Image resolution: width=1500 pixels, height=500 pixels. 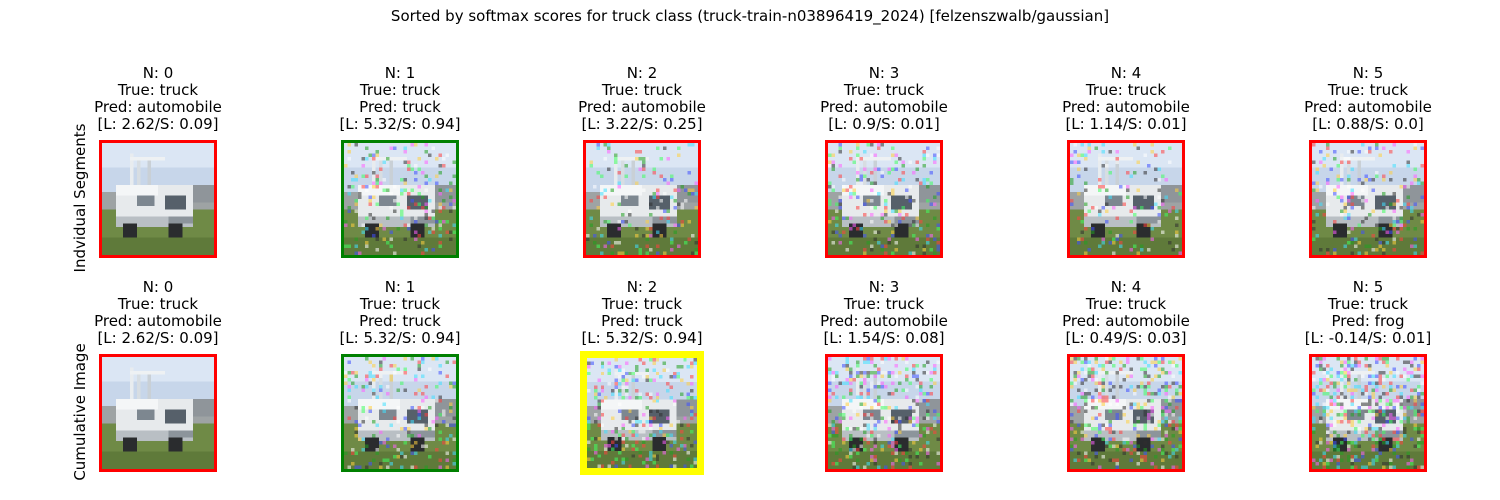 I want to click on caption-scores: [L: 1.54/S: 0.08], so click(x=884, y=338).